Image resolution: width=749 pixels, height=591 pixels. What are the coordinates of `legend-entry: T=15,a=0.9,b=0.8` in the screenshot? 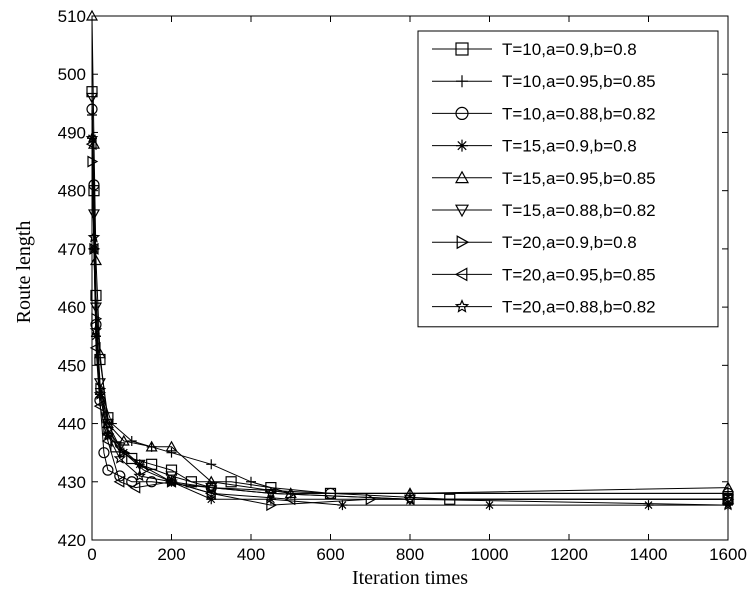 It's located at (534, 146).